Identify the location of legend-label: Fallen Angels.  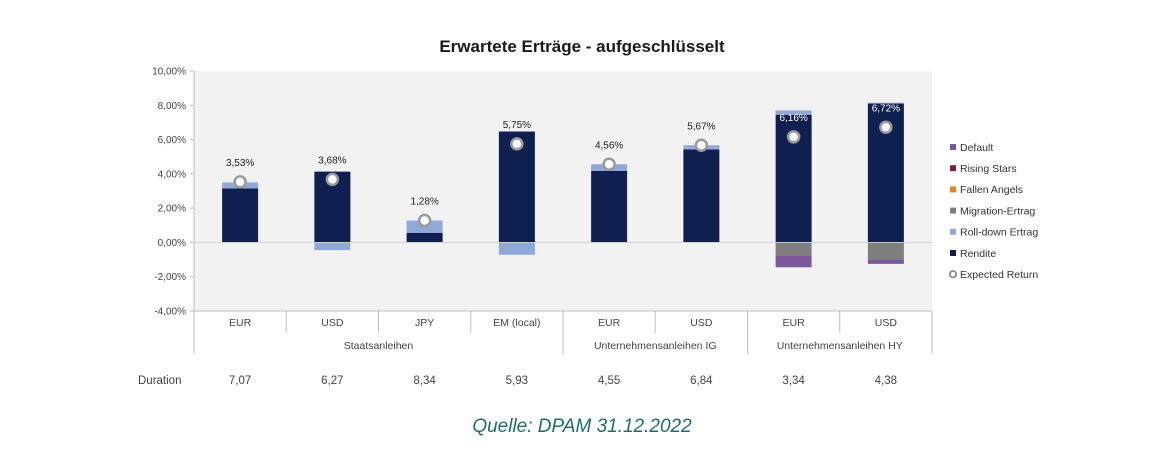
(991, 190).